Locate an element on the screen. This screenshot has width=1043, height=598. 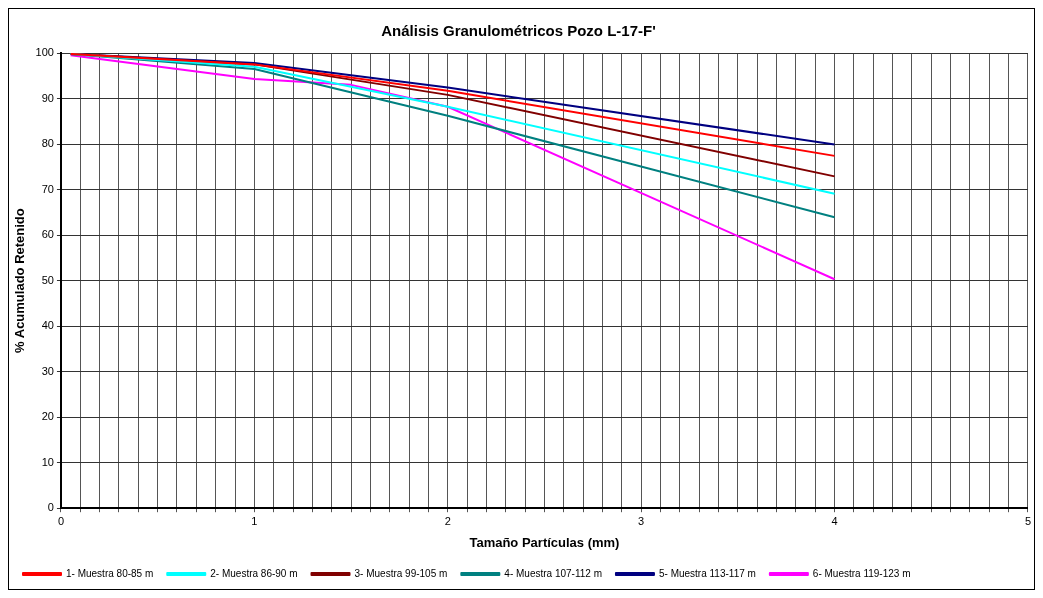
legend-label: 5- Muestra 113-117 m is located at coordinates (707, 573).